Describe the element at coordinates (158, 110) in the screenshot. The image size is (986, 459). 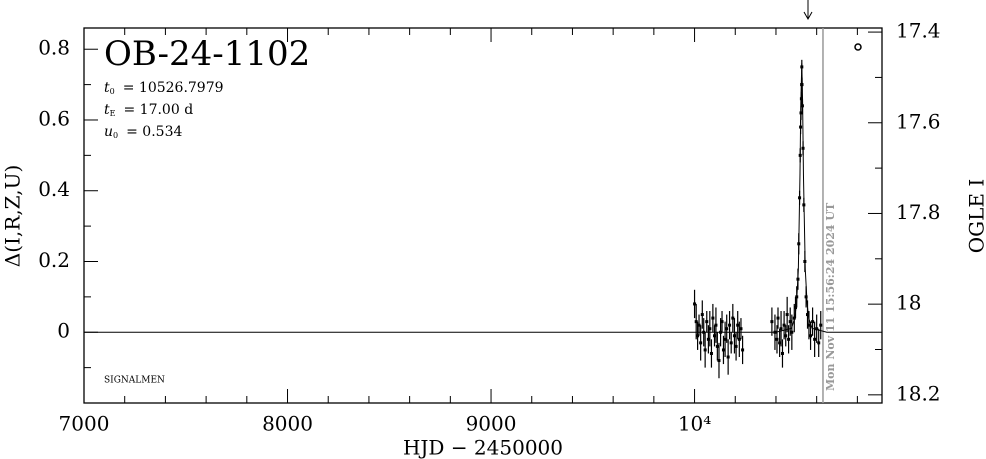
I see `param-text: = 17.00 d` at that location.